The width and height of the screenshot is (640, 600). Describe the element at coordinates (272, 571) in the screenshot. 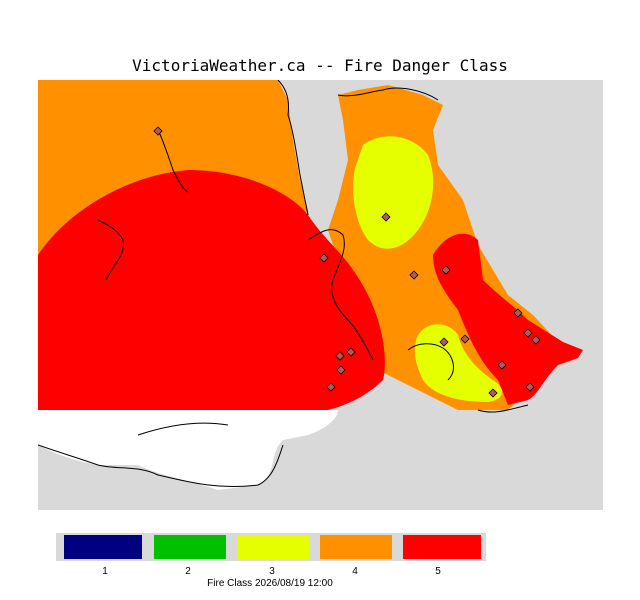

I see `legend-label-3: 3` at that location.